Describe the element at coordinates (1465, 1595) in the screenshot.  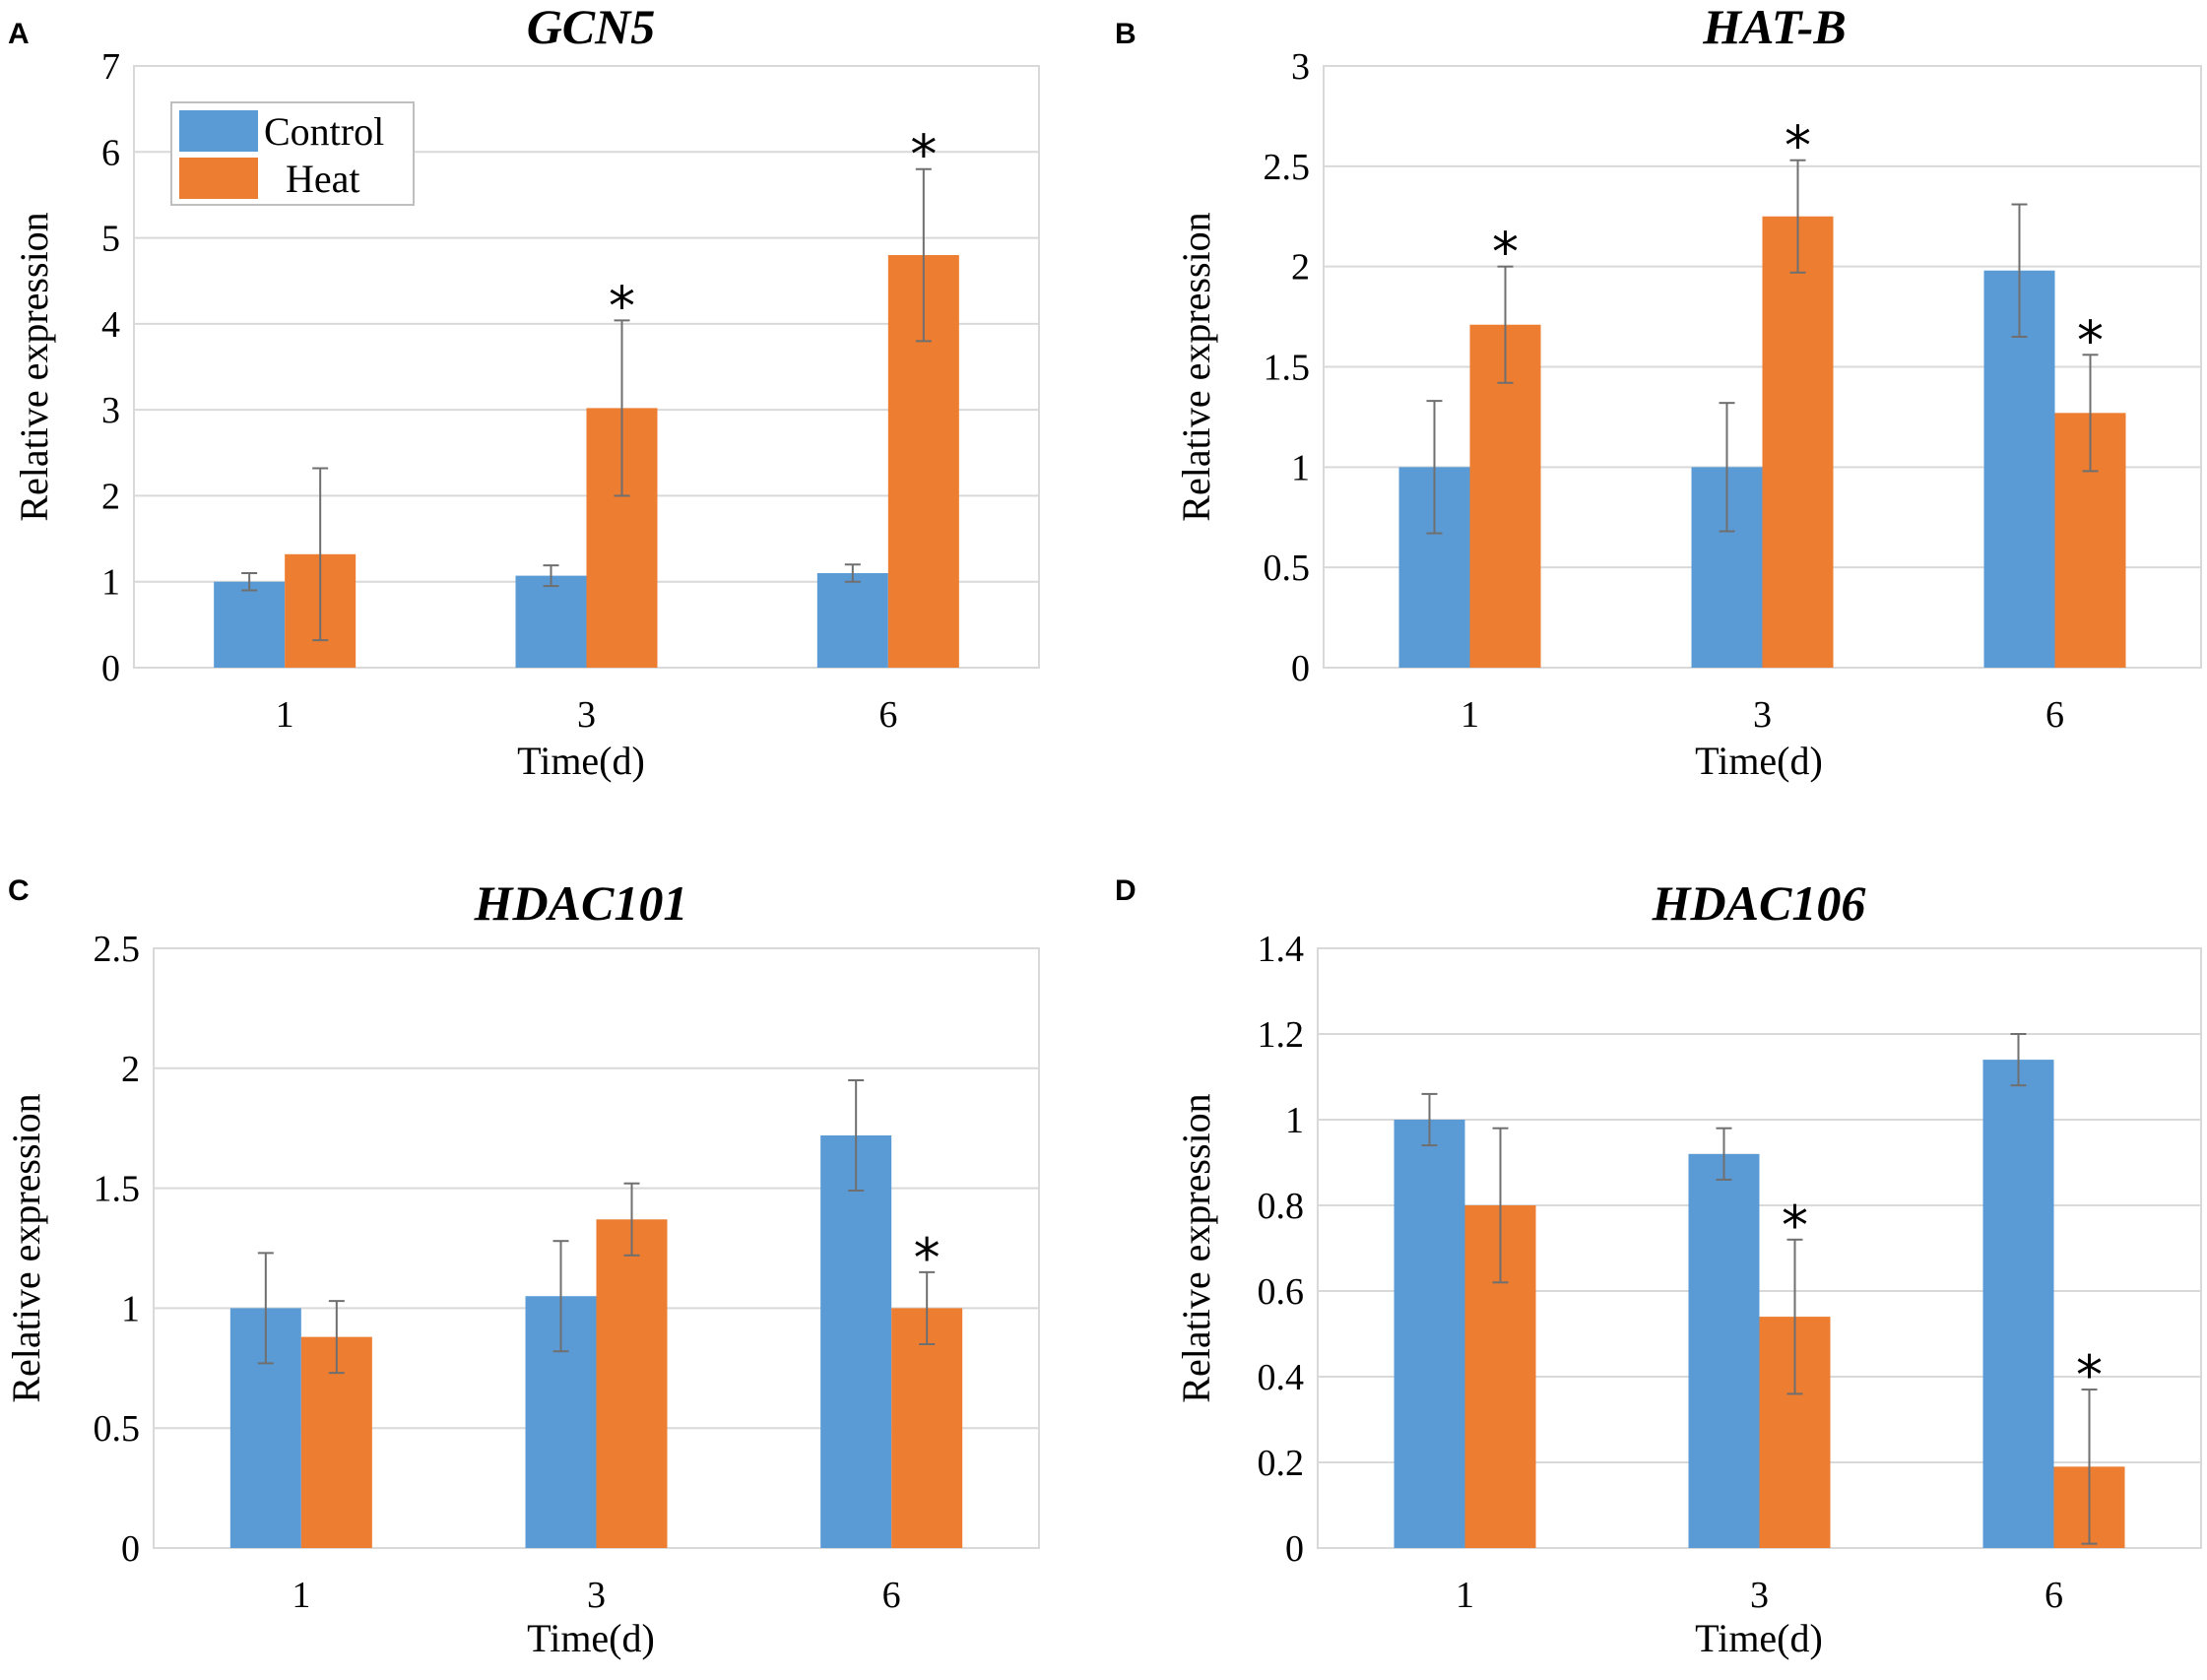
I see `panel-d-x-tick-label: 1` at that location.